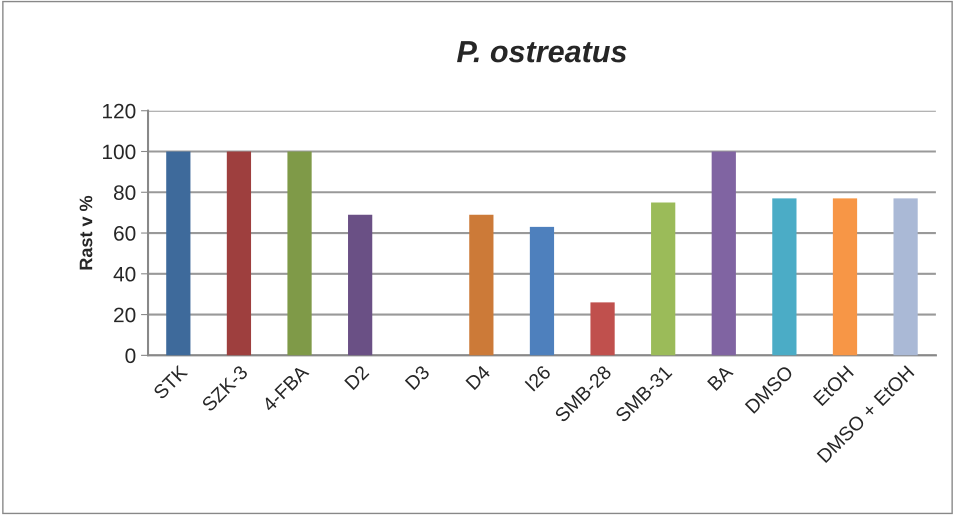  What do you see at coordinates (720, 377) in the screenshot?
I see `x-tick-label: BA` at bounding box center [720, 377].